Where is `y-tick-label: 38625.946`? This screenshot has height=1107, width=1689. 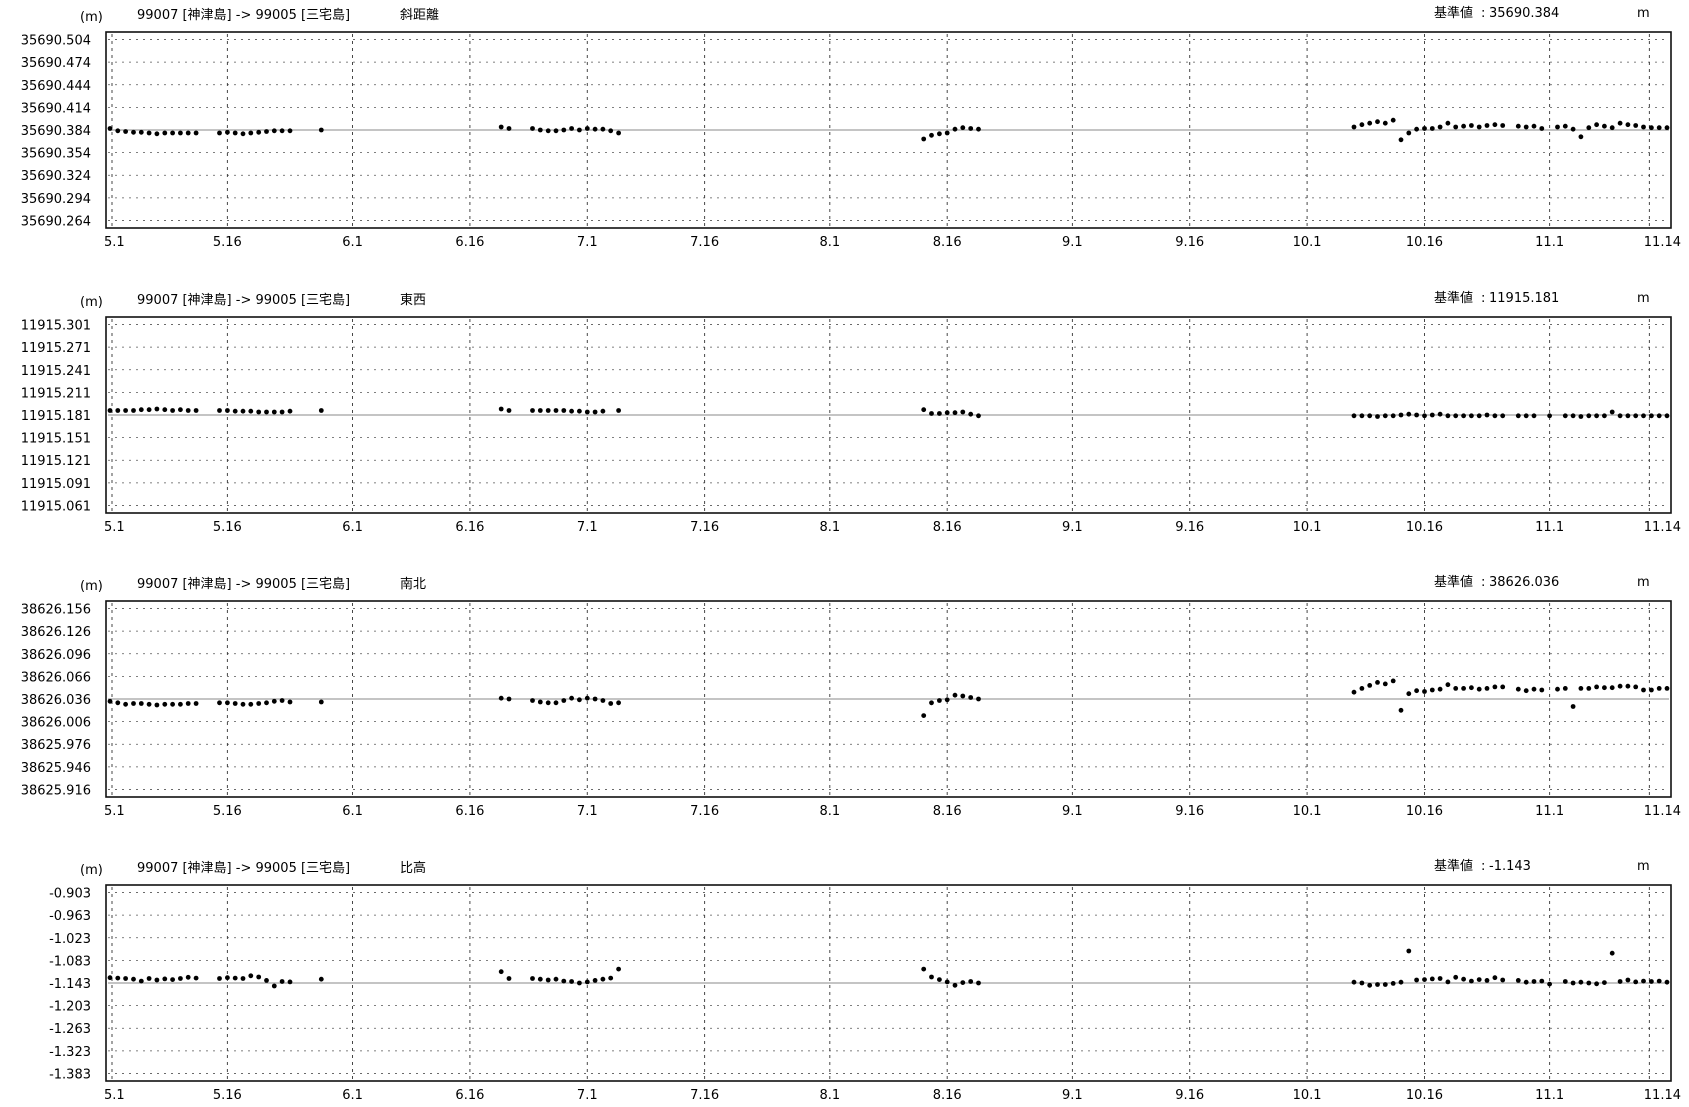 y-tick-label: 38625.946 is located at coordinates (56, 768).